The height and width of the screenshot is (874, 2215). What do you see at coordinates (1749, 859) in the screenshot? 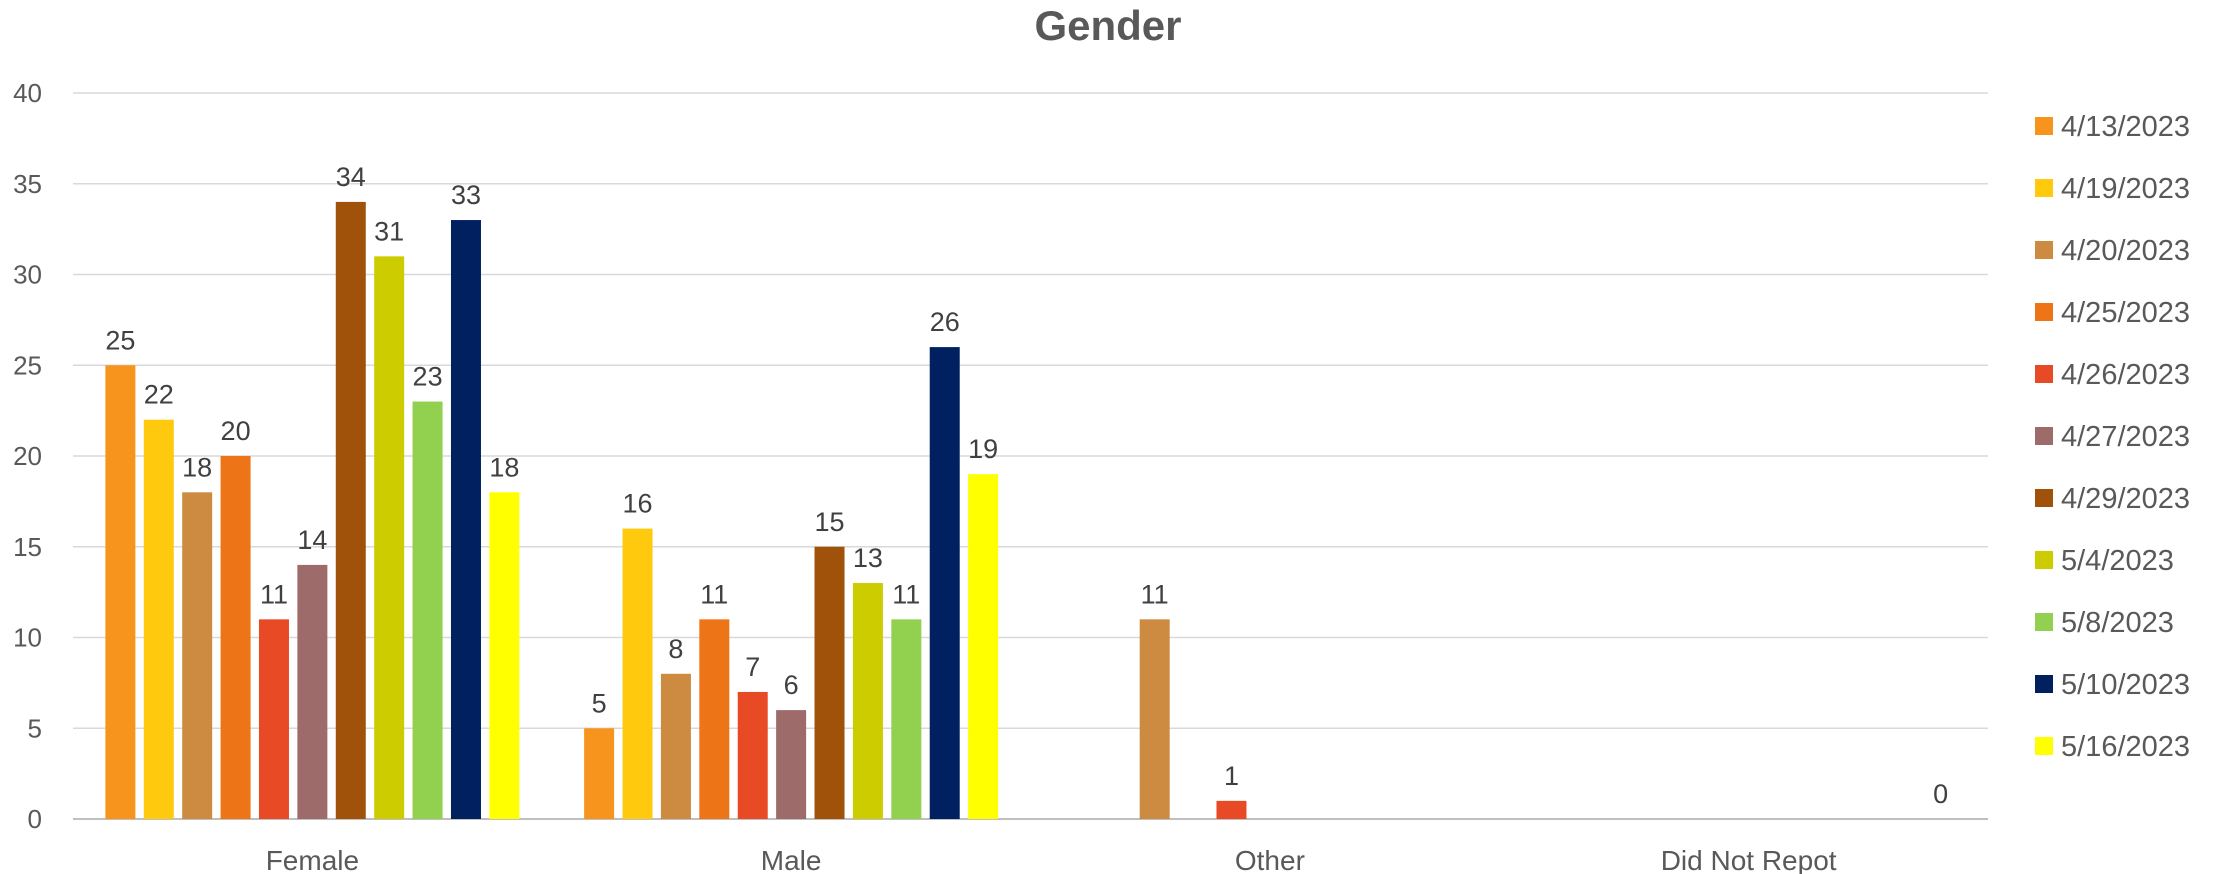
I see `x-category-label: Did Not Repot` at bounding box center [1749, 859].